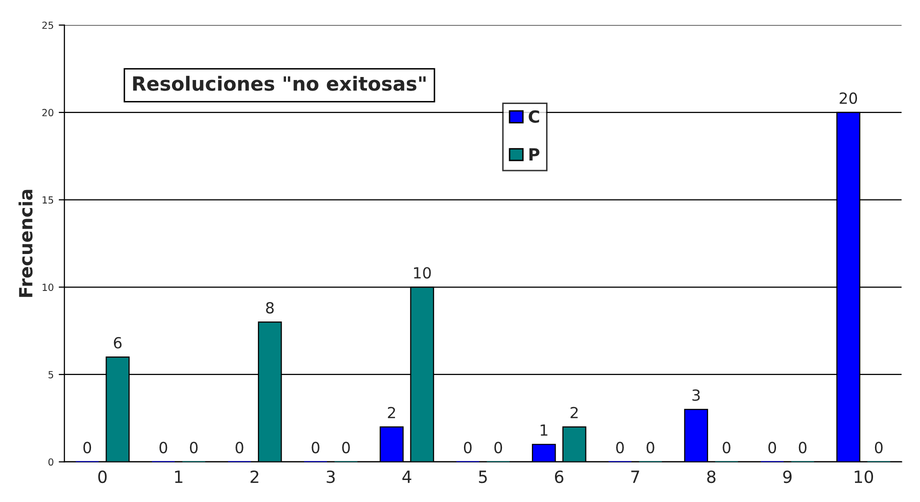 Image resolution: width=920 pixels, height=502 pixels. What do you see at coordinates (711, 477) in the screenshot?
I see `x-tick-label: 8` at bounding box center [711, 477].